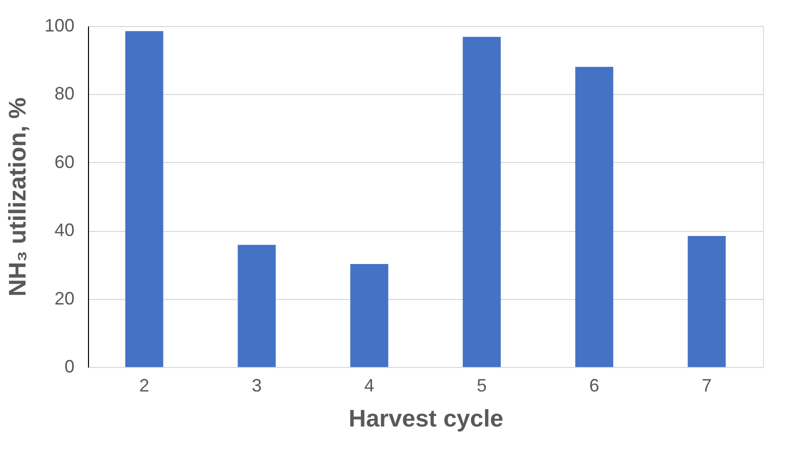 The height and width of the screenshot is (452, 807). I want to click on x-tick-label: 6, so click(594, 386).